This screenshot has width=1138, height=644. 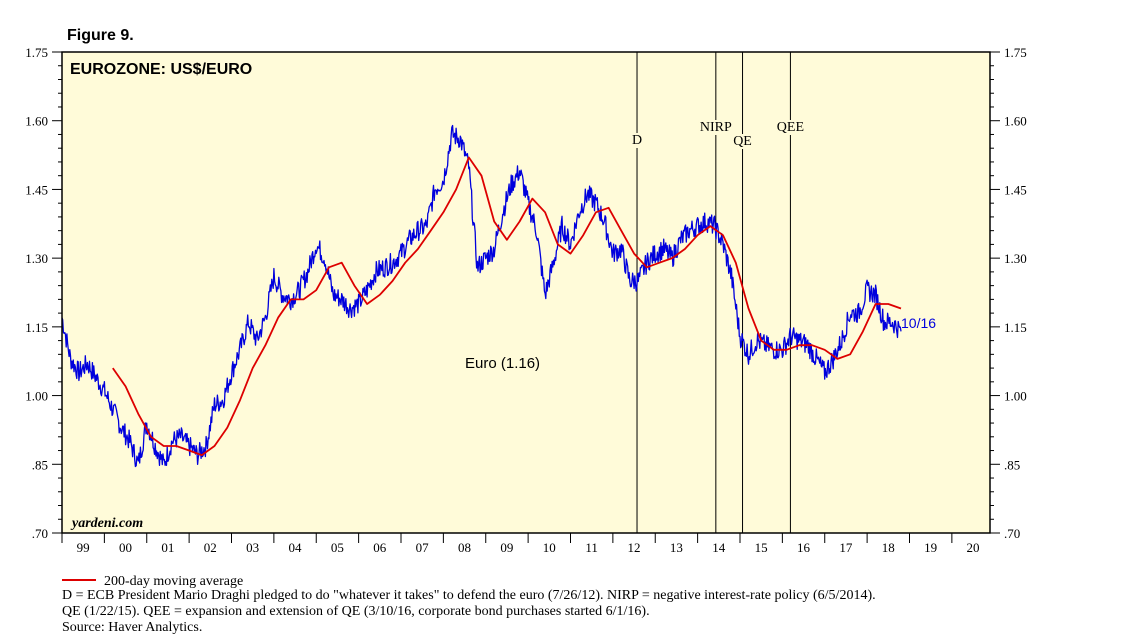 I want to click on event-label-qe: QE, so click(x=742, y=141).